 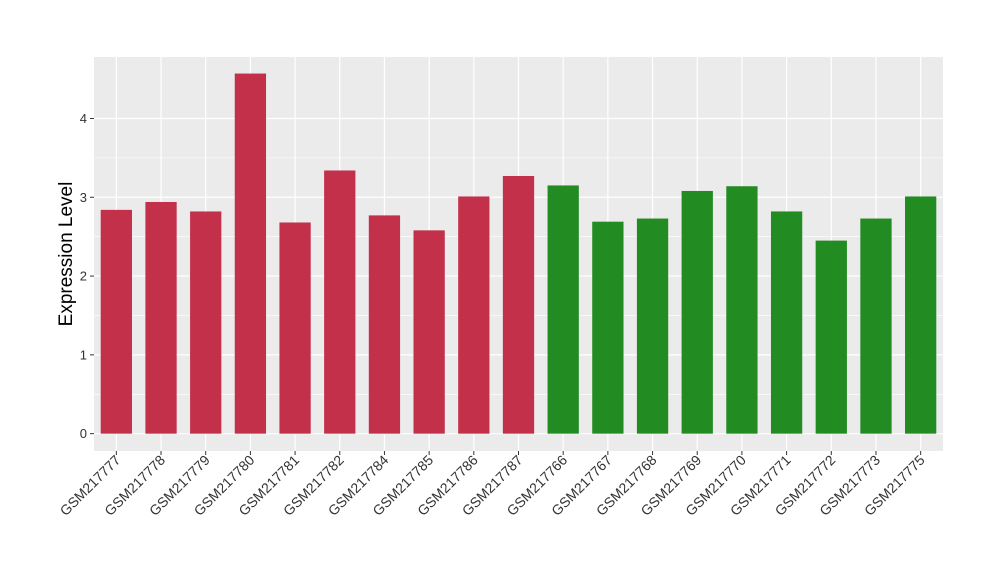 What do you see at coordinates (250, 253) in the screenshot?
I see `bar-GSM217780` at bounding box center [250, 253].